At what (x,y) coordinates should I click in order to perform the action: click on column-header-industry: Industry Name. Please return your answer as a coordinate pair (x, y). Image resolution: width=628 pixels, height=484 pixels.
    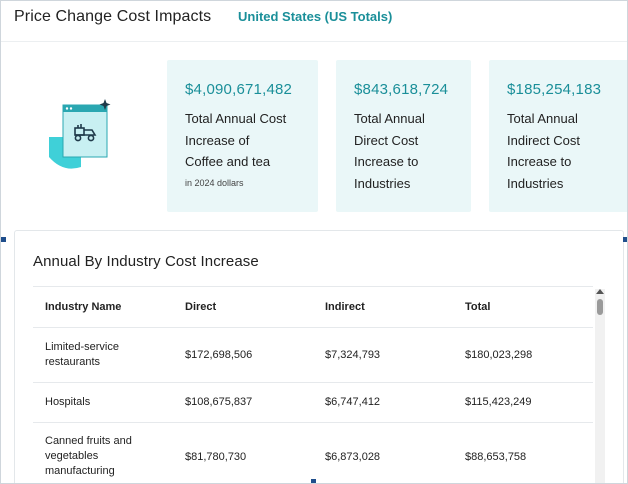
    Looking at the image, I should click on (83, 307).